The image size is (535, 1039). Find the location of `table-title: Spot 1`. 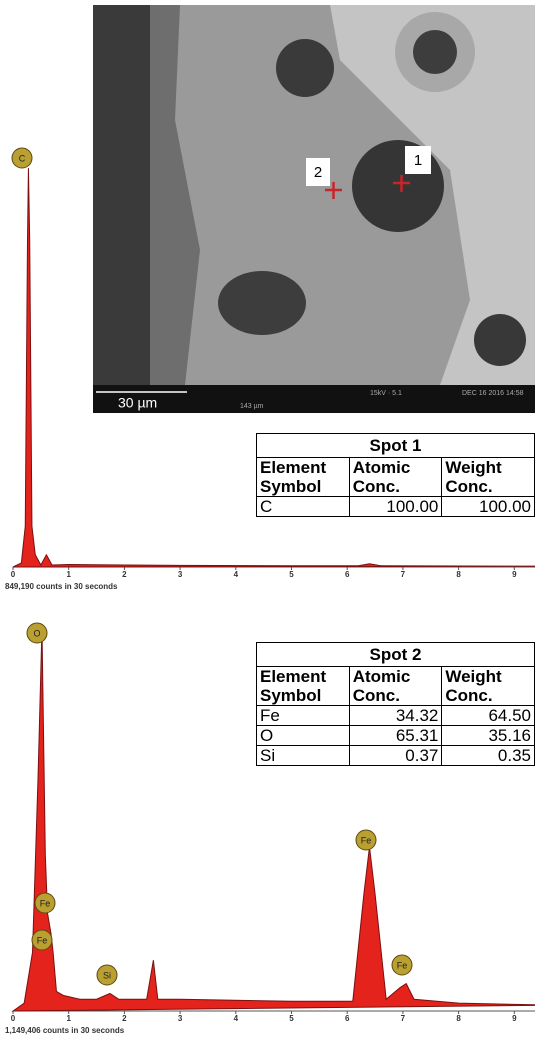

table-title: Spot 1 is located at coordinates (395, 445).